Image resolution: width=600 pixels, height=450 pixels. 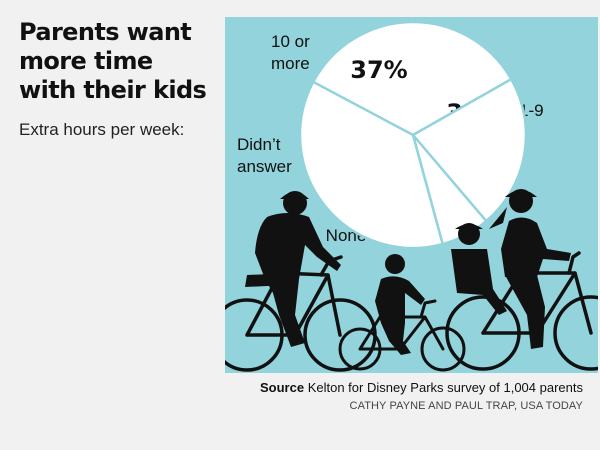 What do you see at coordinates (102, 129) in the screenshot?
I see `chart-subtitle: Extra hours per week:` at bounding box center [102, 129].